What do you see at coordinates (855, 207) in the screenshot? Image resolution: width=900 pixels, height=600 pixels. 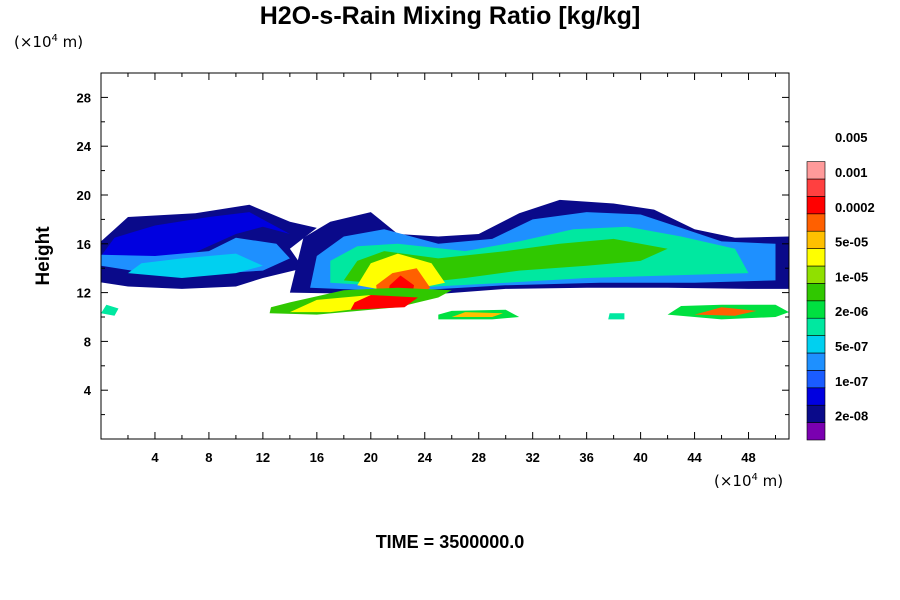 I see `colorbar-label: 0.0002` at bounding box center [855, 207].